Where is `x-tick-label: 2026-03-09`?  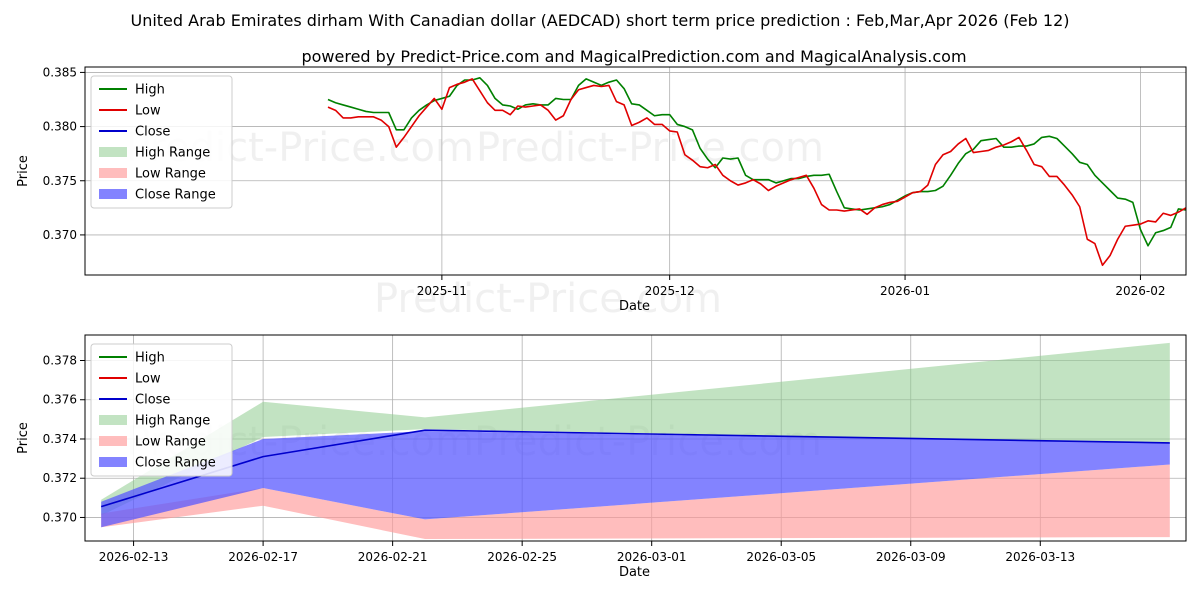 x-tick-label: 2026-03-09 is located at coordinates (911, 557).